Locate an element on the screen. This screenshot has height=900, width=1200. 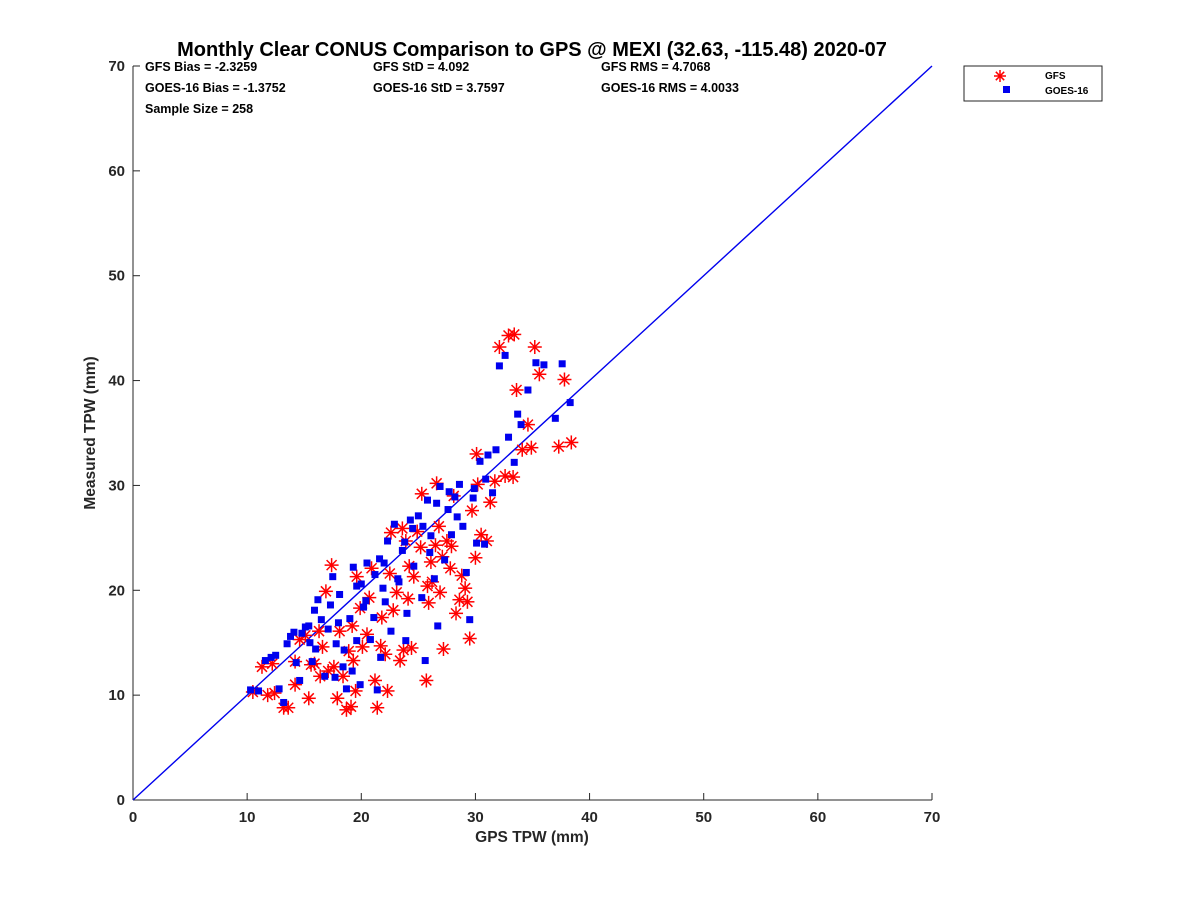
x-tick-group: 0 10 20 30 40 50 60 70 is located at coordinates (535, 809).